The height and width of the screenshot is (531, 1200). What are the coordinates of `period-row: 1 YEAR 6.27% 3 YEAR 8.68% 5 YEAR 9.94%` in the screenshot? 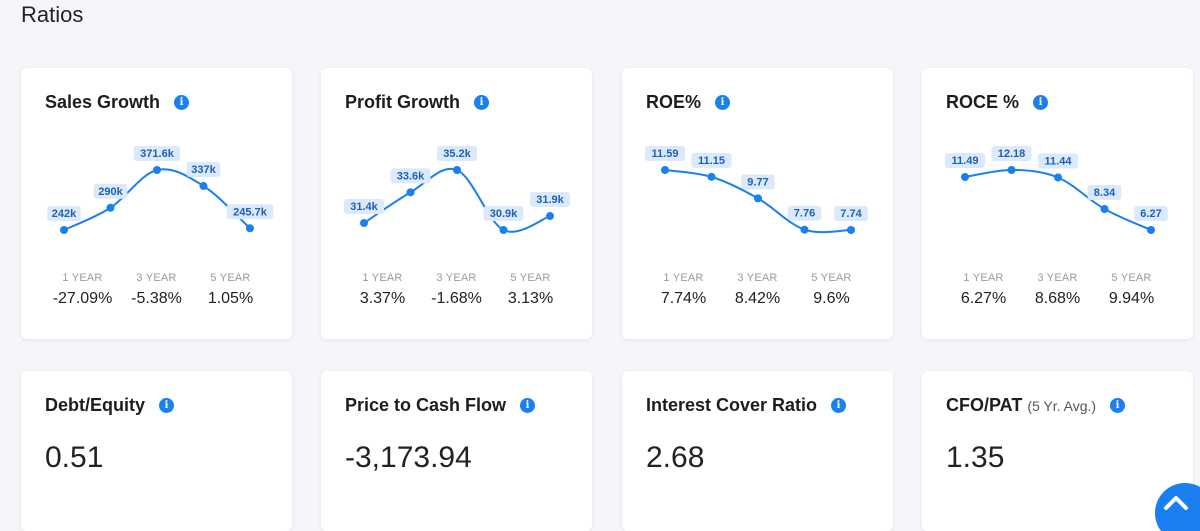 It's located at (1057, 290).